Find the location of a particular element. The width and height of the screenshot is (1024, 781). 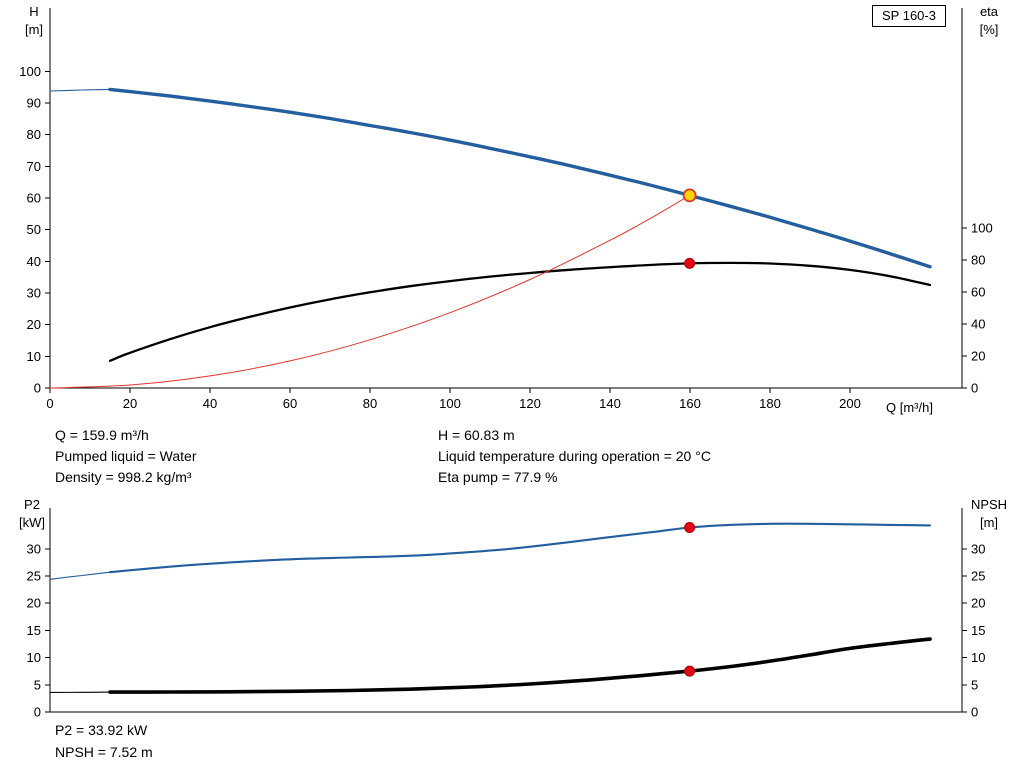

power-info: P2 = 33.92 kW NPSH = 7.52 m is located at coordinates (104, 741).